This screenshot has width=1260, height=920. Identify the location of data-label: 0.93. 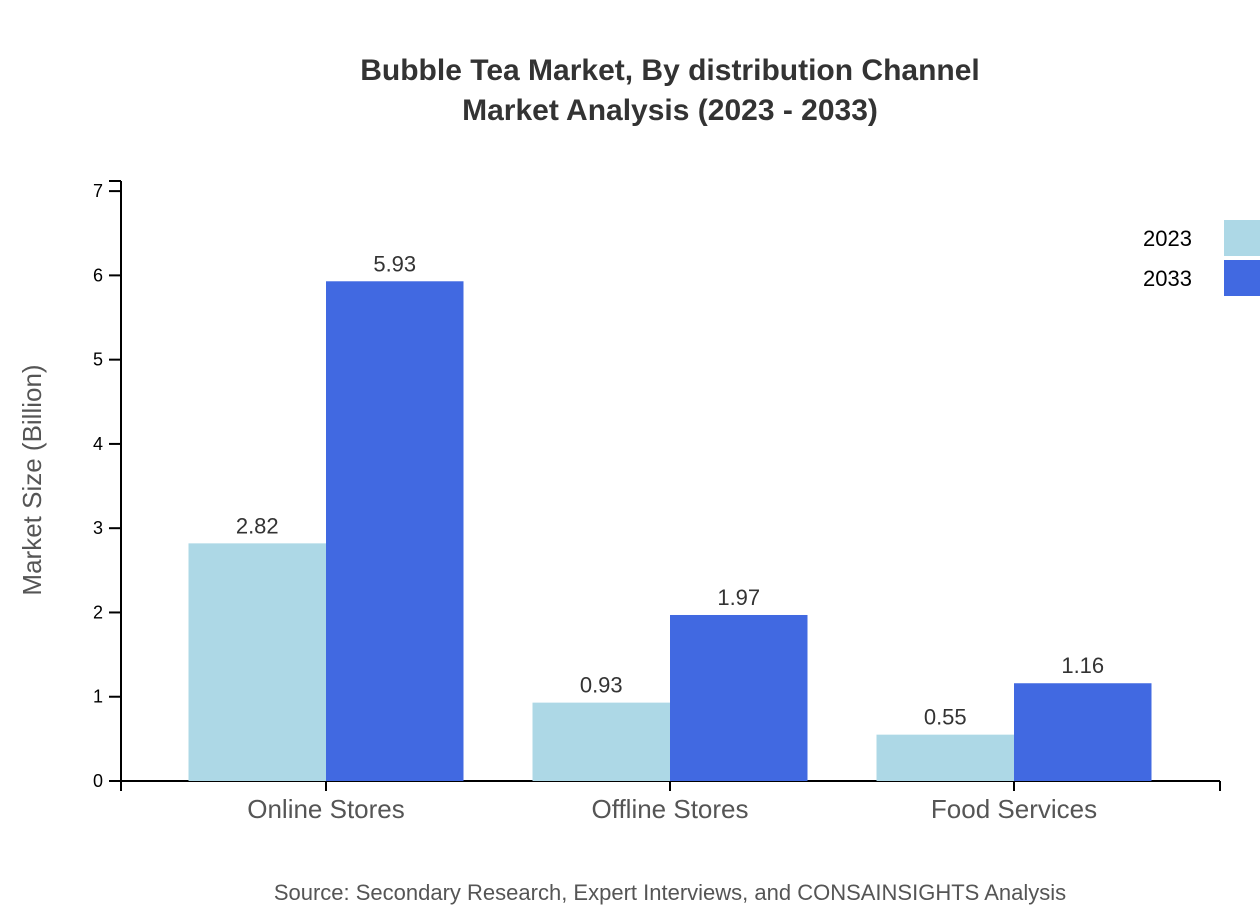
(601, 685).